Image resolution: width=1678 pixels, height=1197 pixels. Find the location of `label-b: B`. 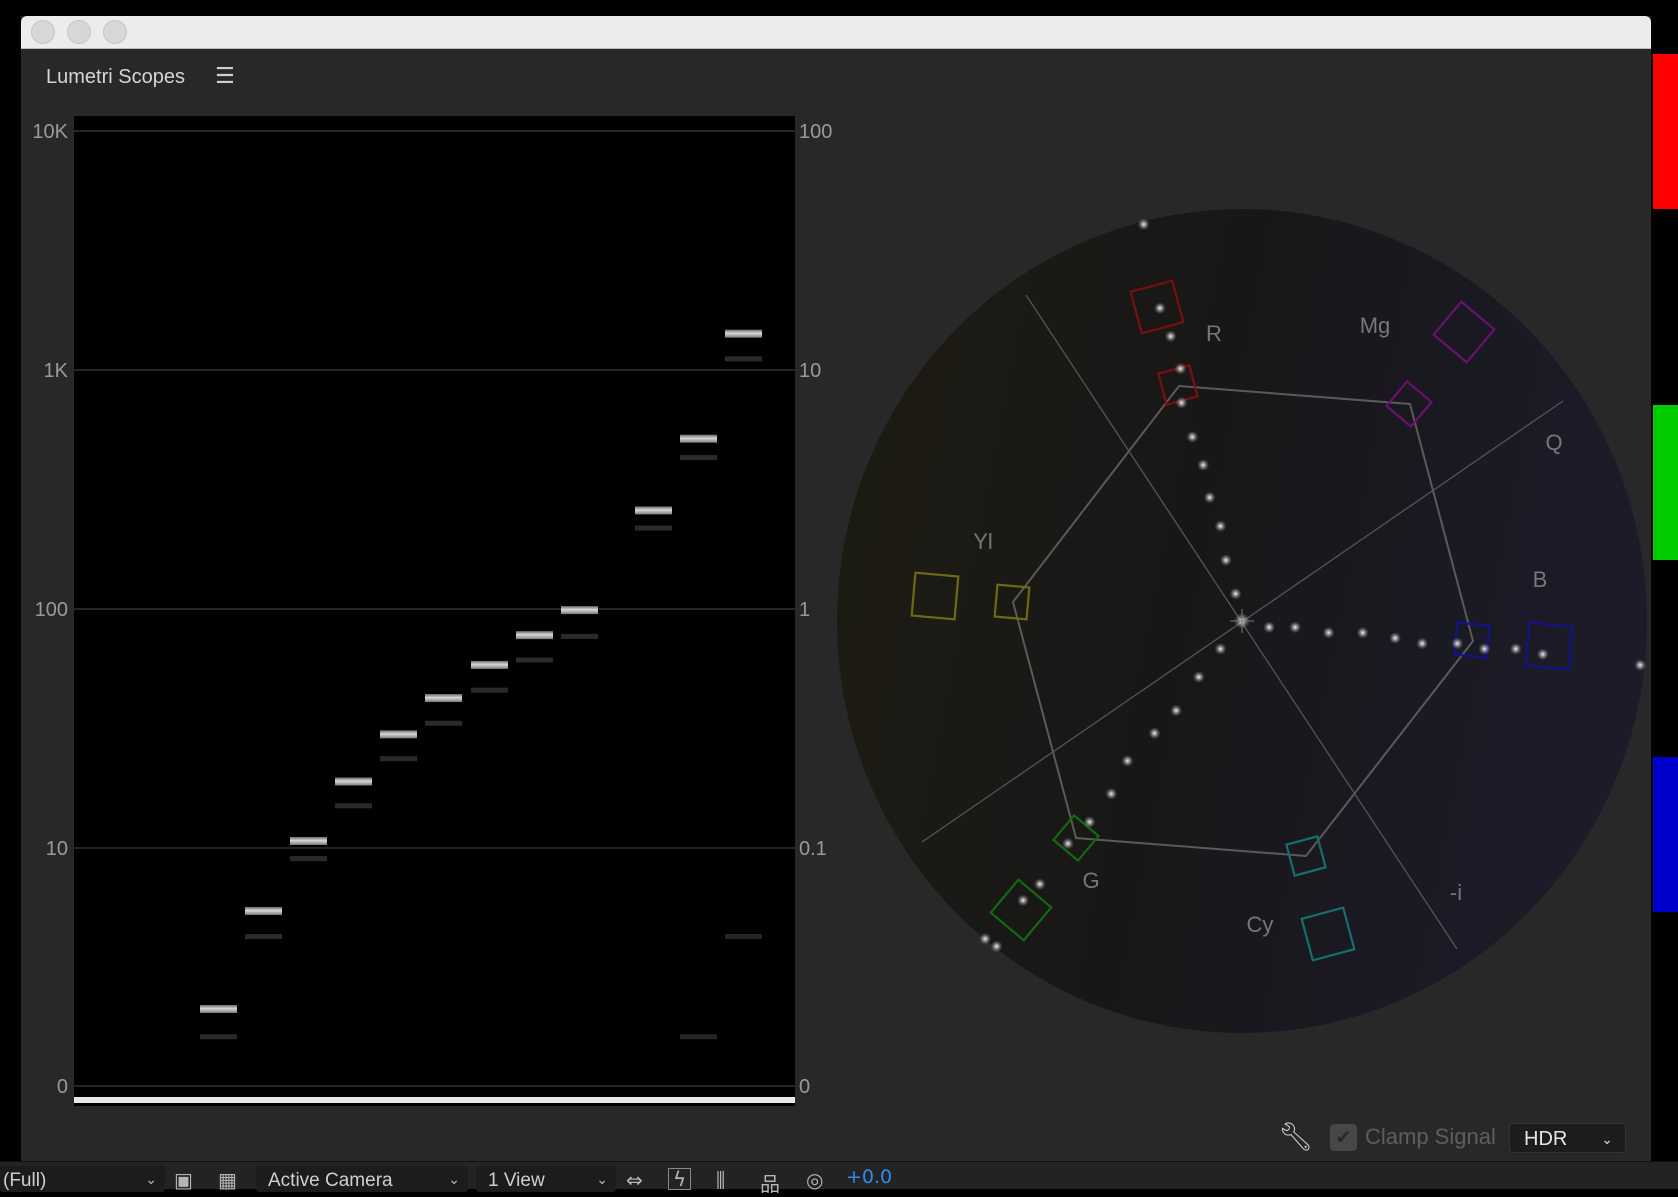

label-b: B is located at coordinates (1540, 579).